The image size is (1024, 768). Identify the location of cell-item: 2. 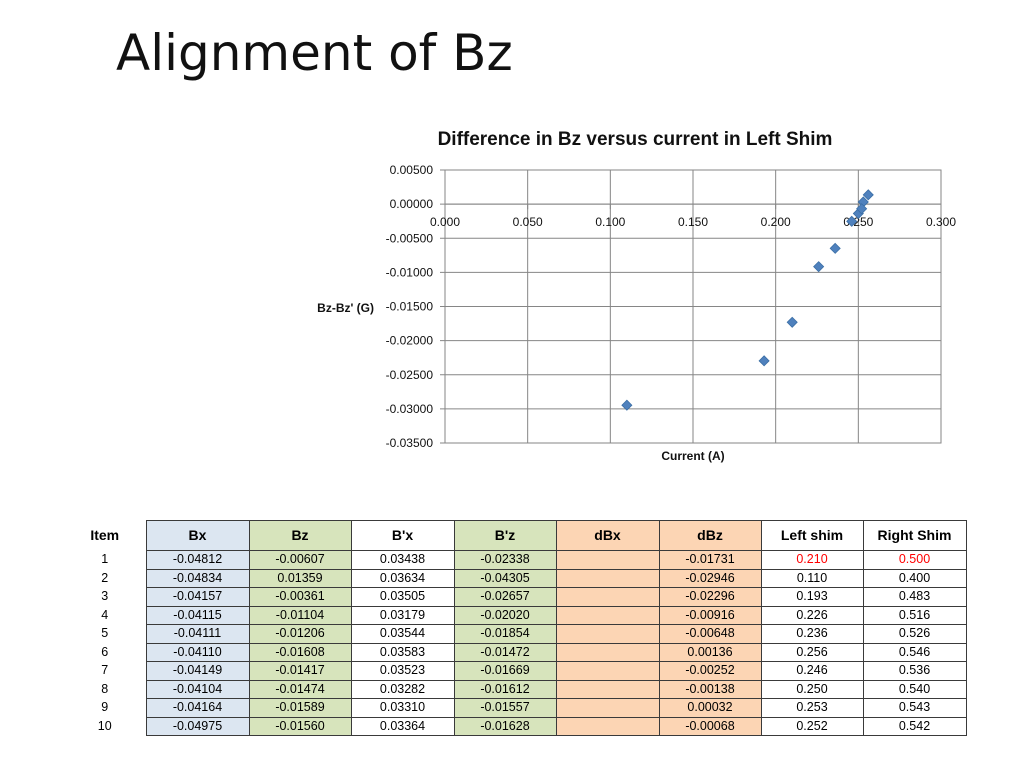
(105, 577).